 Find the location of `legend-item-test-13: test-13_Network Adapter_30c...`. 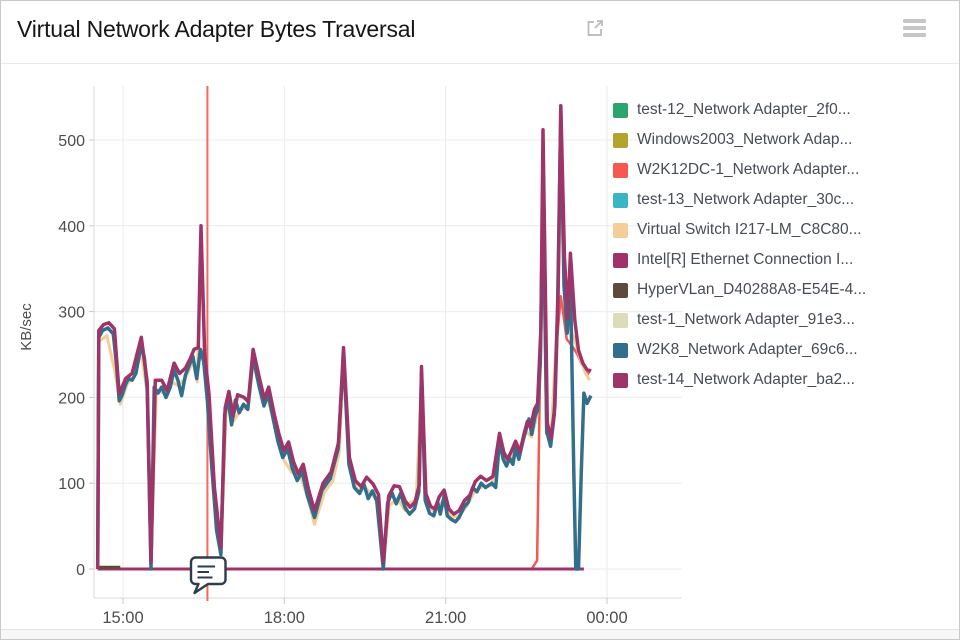

legend-item-test-13: test-13_Network Adapter_30c... is located at coordinates (781, 200).